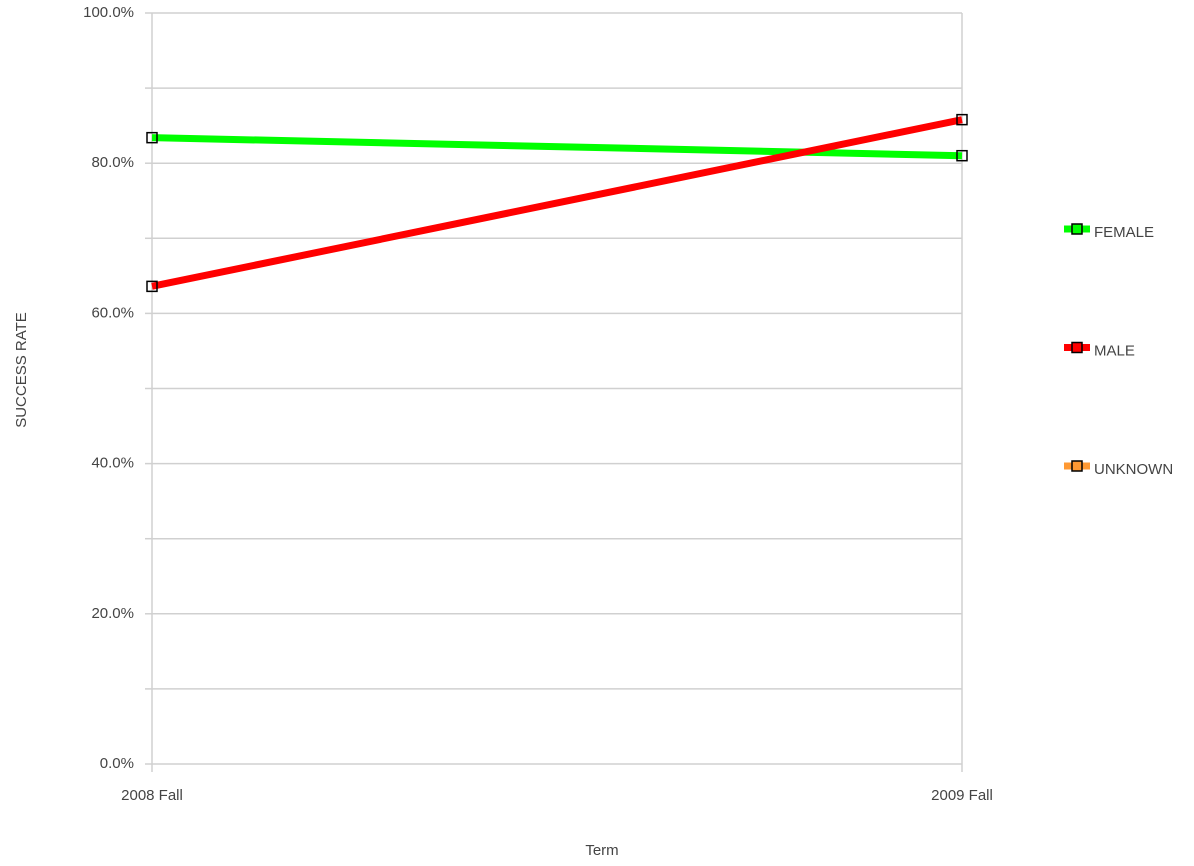 This screenshot has height=866, width=1194. What do you see at coordinates (962, 795) in the screenshot?
I see `x-tick-label: 2009 Fall` at bounding box center [962, 795].